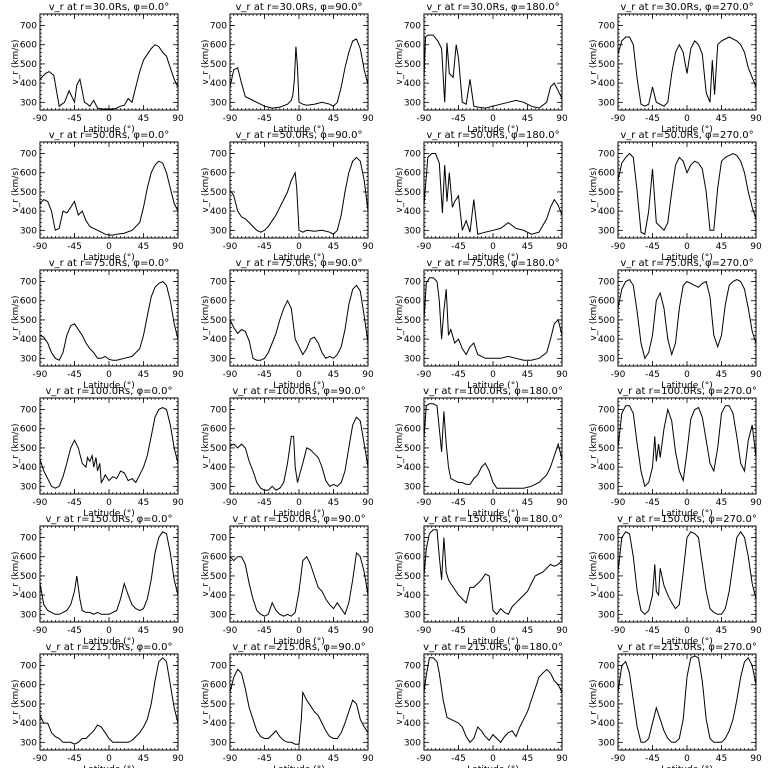 This screenshot has width=768, height=768. Describe the element at coordinates (492, 263) in the screenshot. I see `panel-title: v_r at r=75.0Rs, φ=180.0°` at that location.